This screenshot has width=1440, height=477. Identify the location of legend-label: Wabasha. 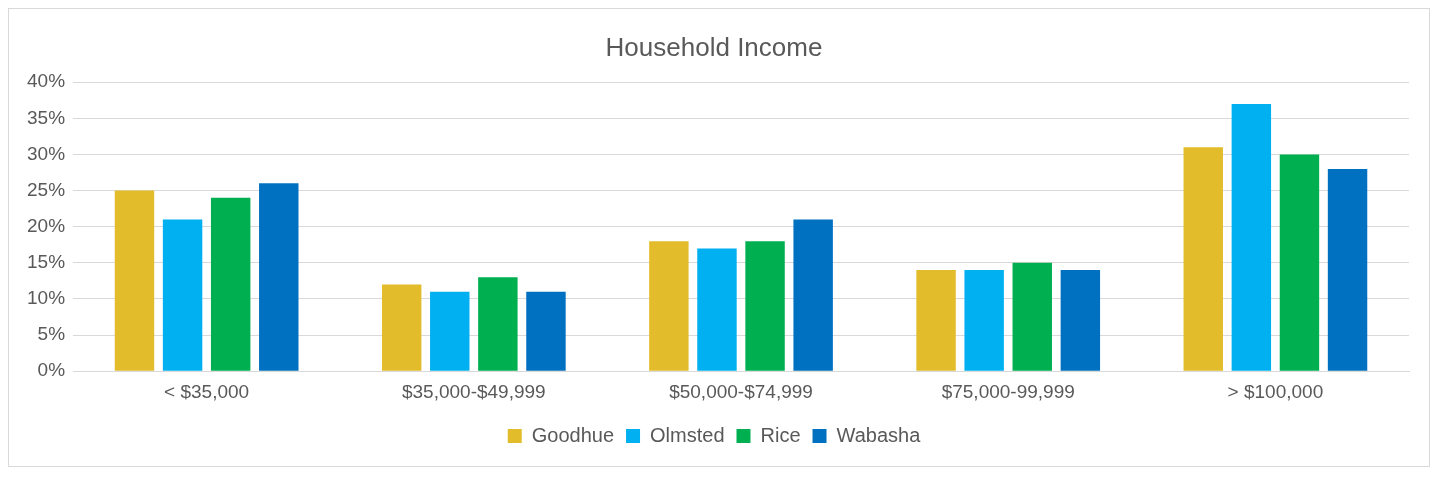
(879, 434).